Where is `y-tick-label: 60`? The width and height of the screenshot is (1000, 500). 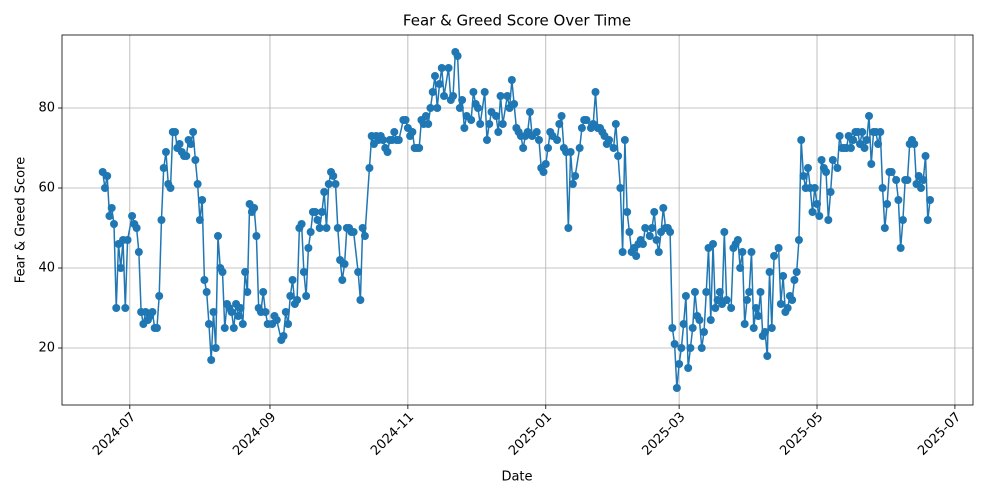 y-tick-label: 60 is located at coordinates (46, 188).